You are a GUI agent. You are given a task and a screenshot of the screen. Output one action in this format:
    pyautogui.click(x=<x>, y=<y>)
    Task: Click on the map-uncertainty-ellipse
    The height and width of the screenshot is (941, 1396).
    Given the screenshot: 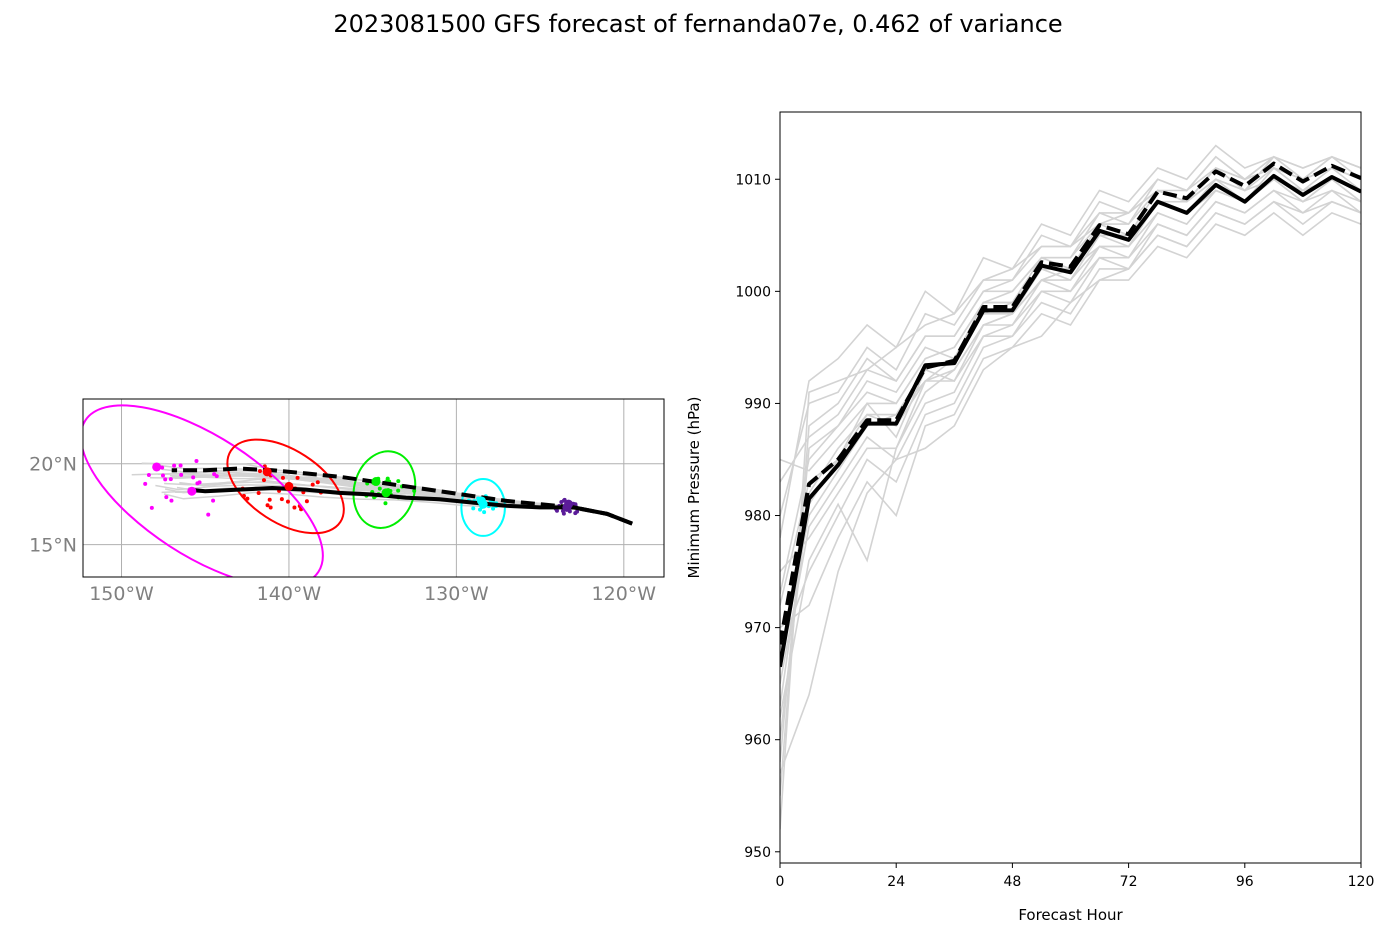 What is the action you would take?
    pyautogui.click(x=285, y=486)
    